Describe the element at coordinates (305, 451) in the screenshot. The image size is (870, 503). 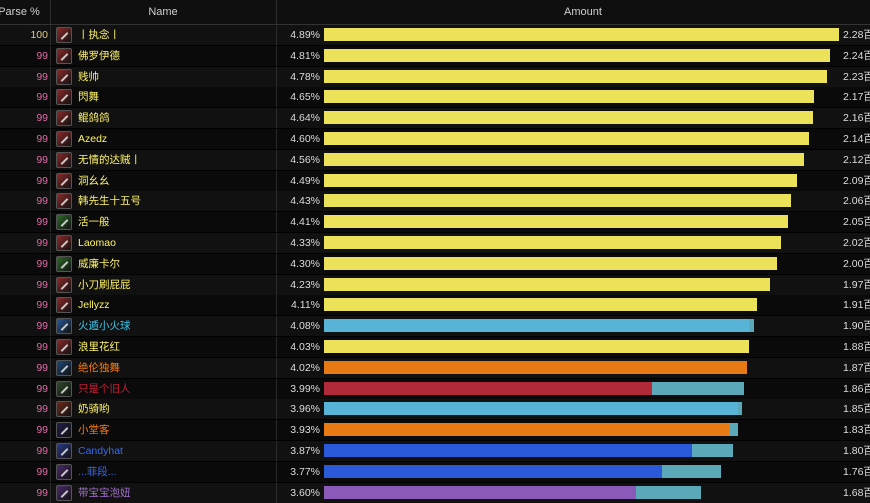
I see `damage-percent: 3.87%` at that location.